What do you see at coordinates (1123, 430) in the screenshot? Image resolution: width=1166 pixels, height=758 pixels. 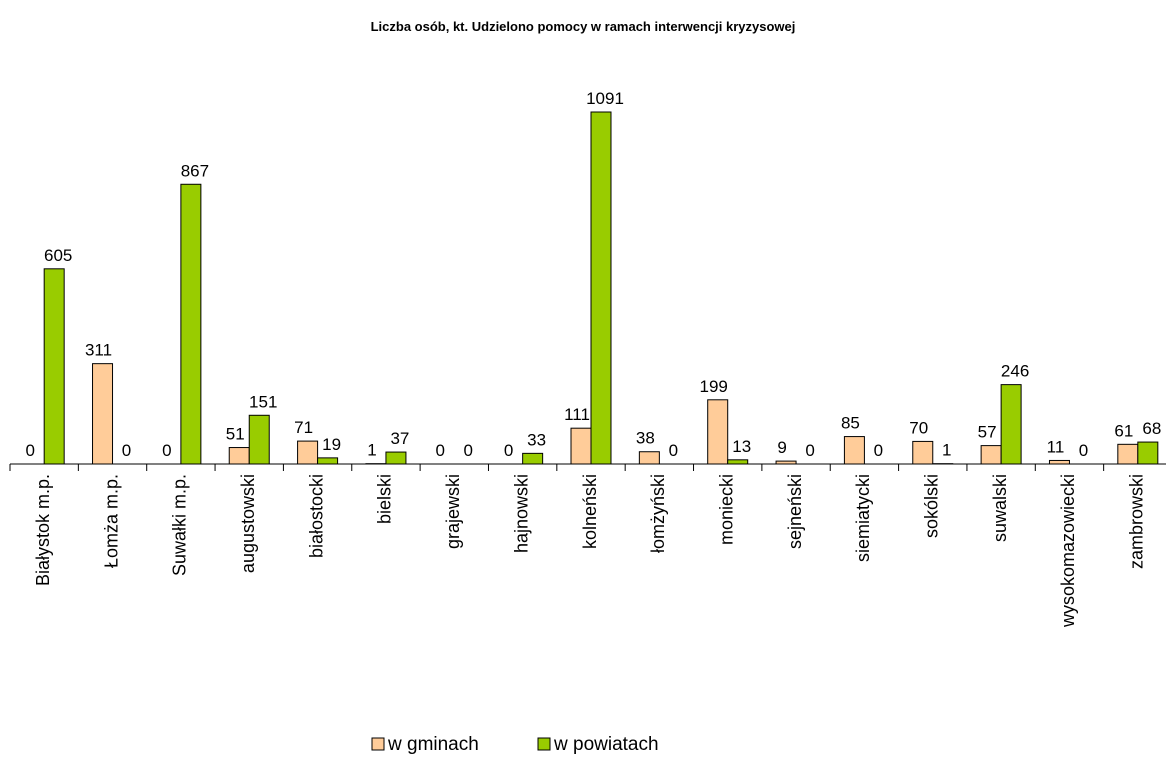 I see `value-label: 61` at bounding box center [1123, 430].